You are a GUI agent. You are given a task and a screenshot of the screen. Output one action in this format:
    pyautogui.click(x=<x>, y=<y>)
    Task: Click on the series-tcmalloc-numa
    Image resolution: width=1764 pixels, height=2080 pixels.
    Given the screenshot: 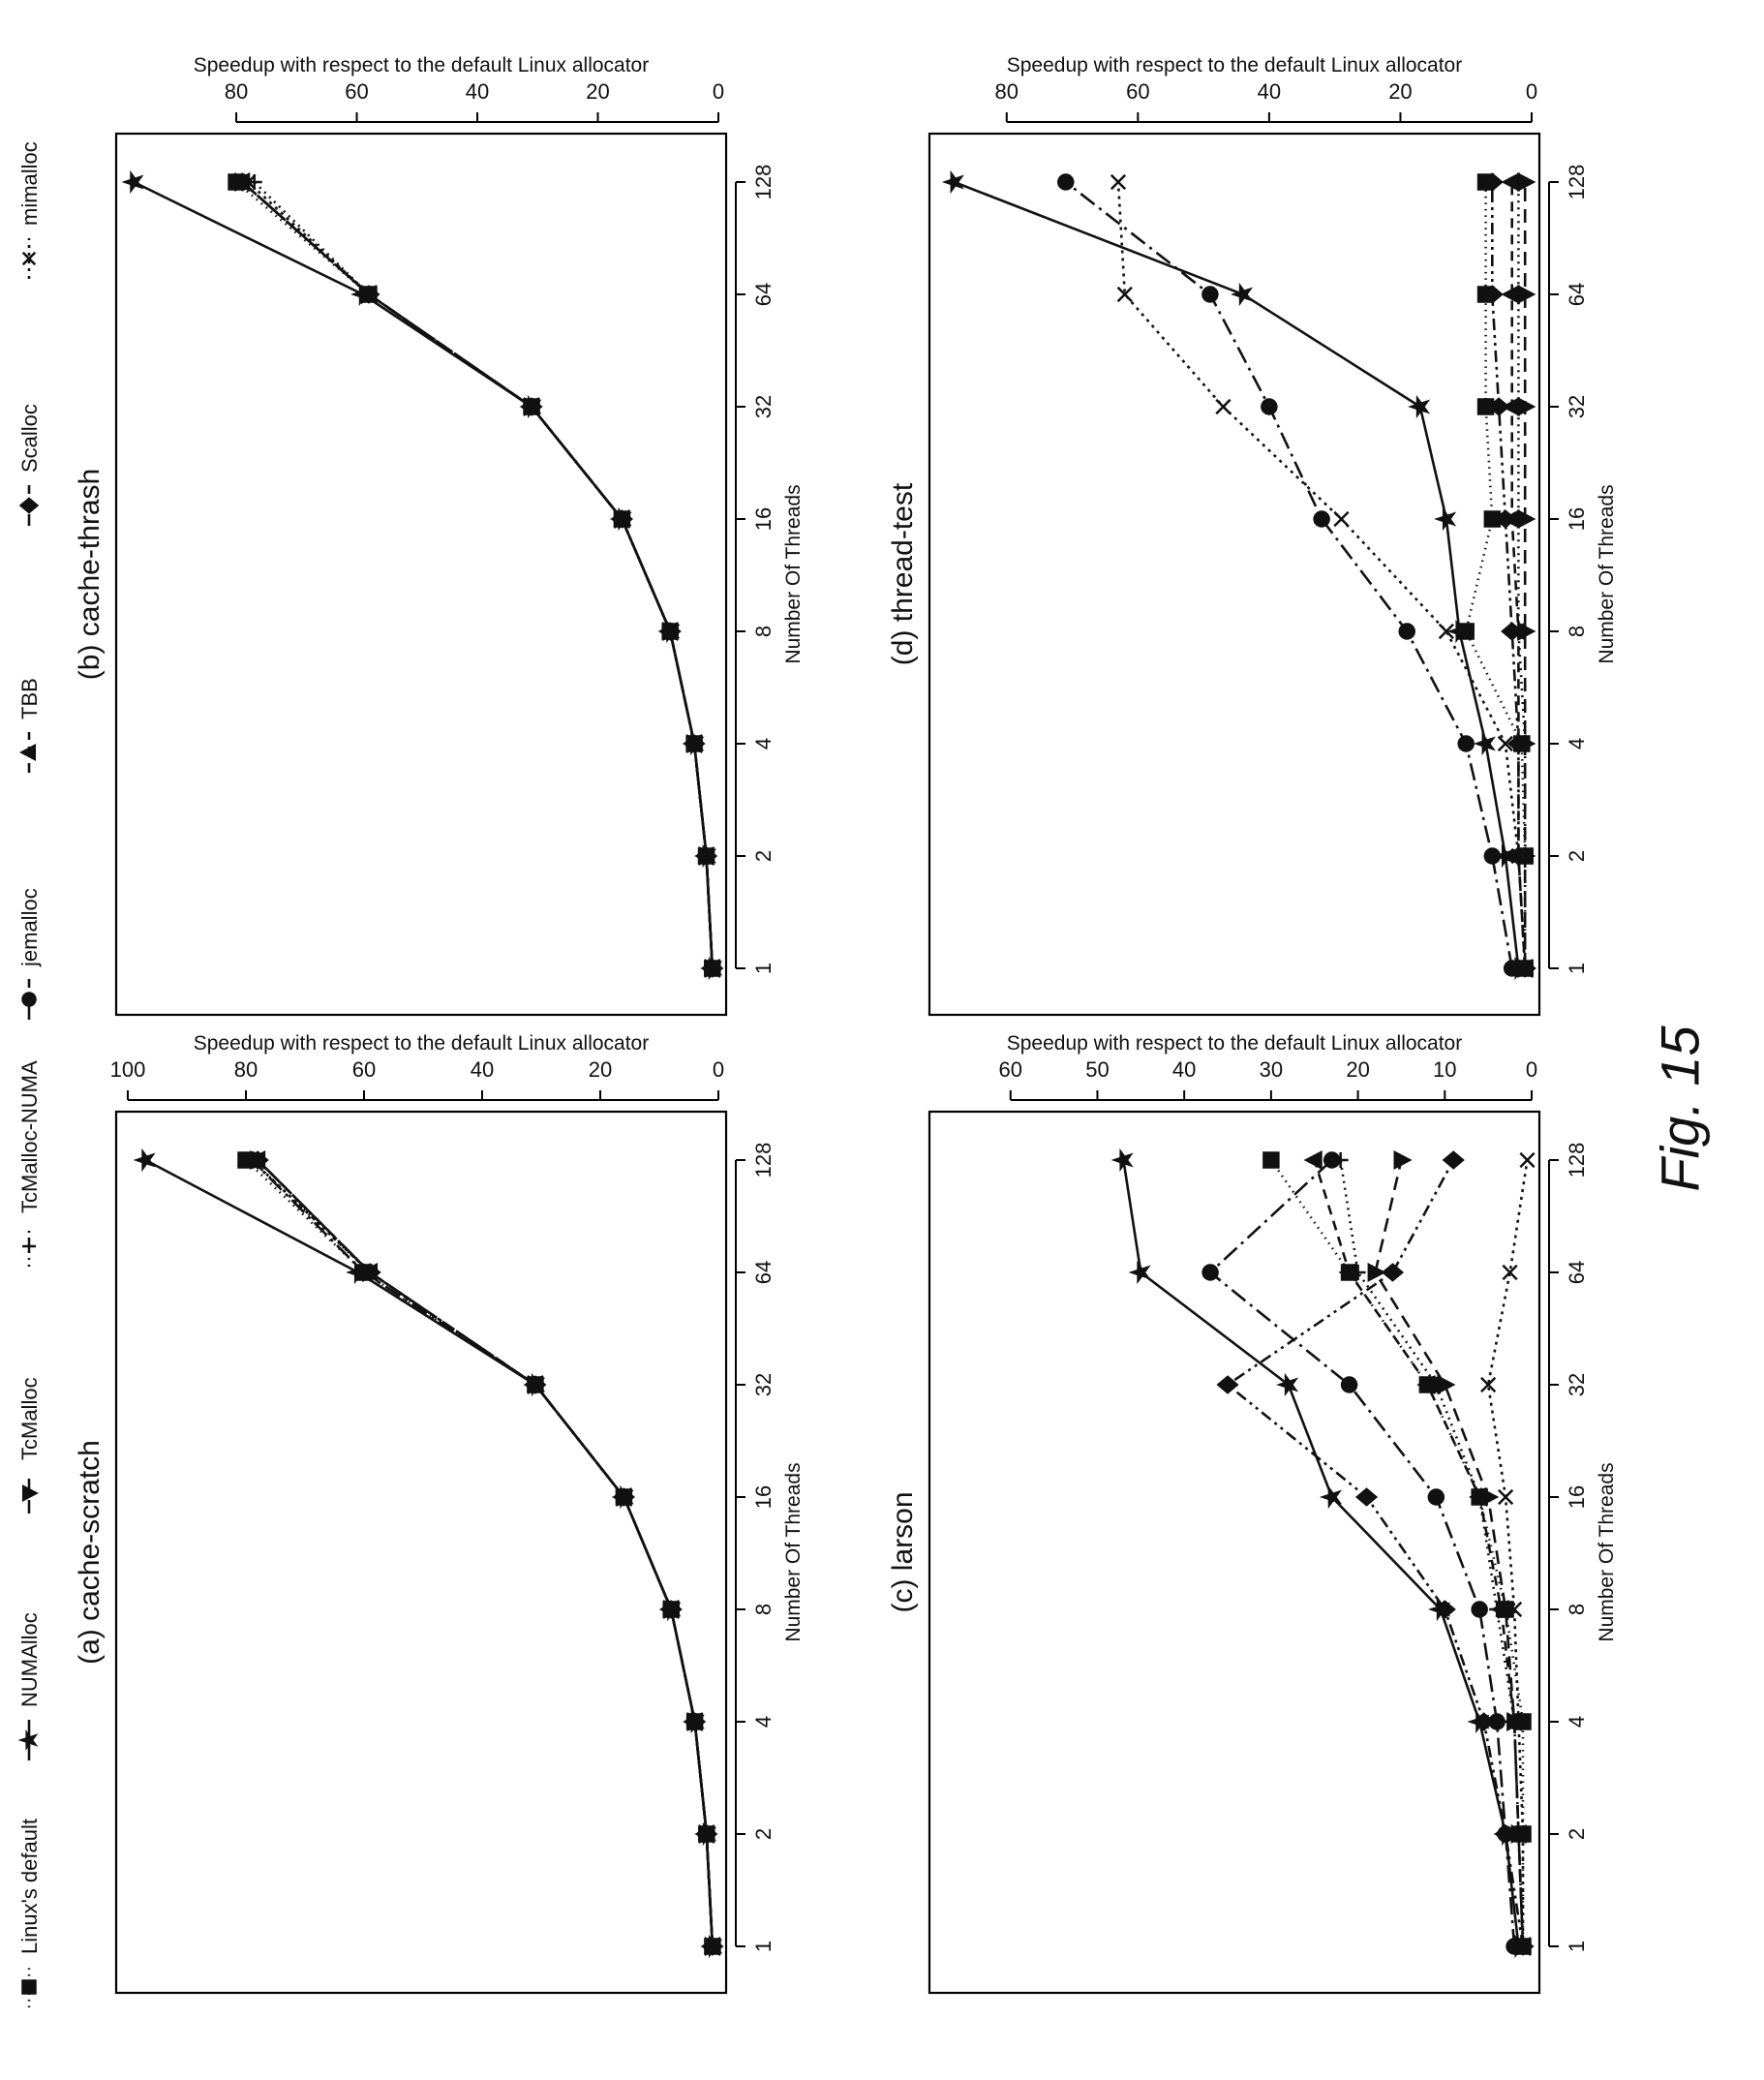 What is the action you would take?
    pyautogui.click(x=483, y=575)
    